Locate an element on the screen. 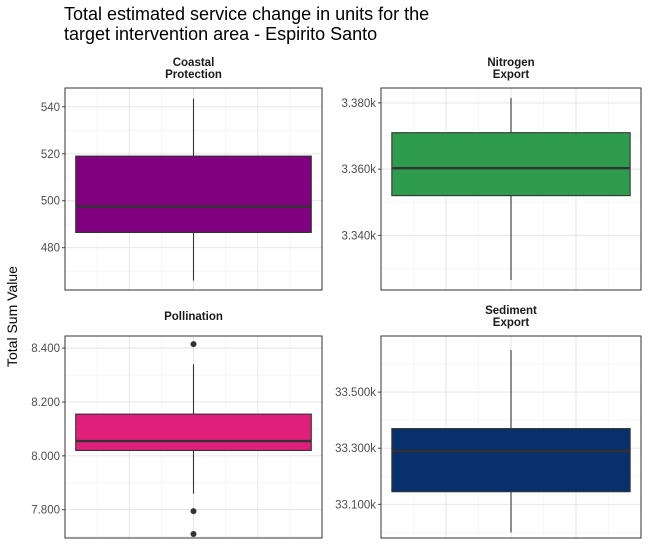 The height and width of the screenshot is (550, 650). nitrogen-export-panel-title-line: Export is located at coordinates (511, 75).